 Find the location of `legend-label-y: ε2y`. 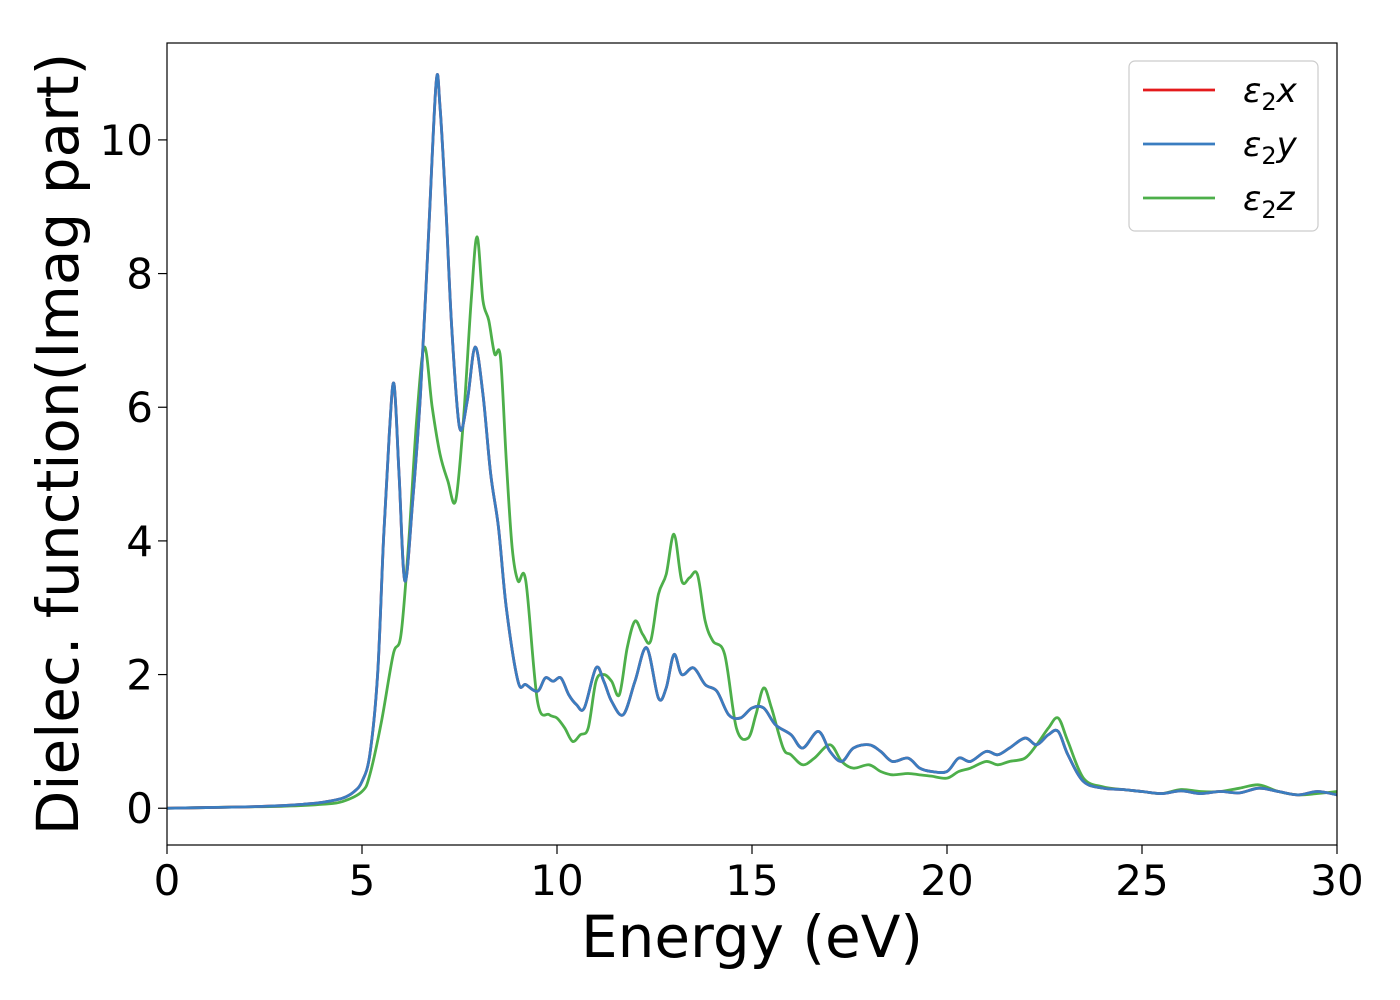

legend-label-y: ε2y is located at coordinates (1270, 147).